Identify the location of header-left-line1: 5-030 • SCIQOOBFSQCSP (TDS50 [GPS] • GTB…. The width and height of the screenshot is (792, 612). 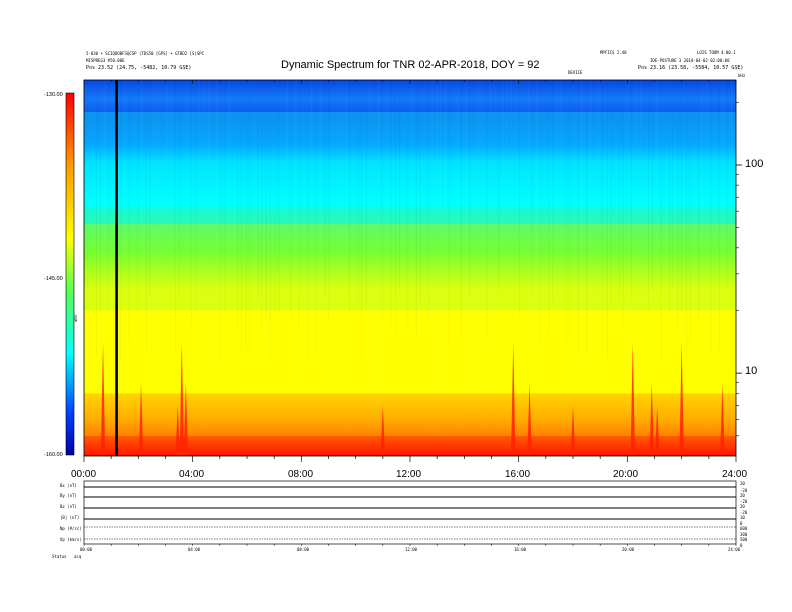
(145, 53).